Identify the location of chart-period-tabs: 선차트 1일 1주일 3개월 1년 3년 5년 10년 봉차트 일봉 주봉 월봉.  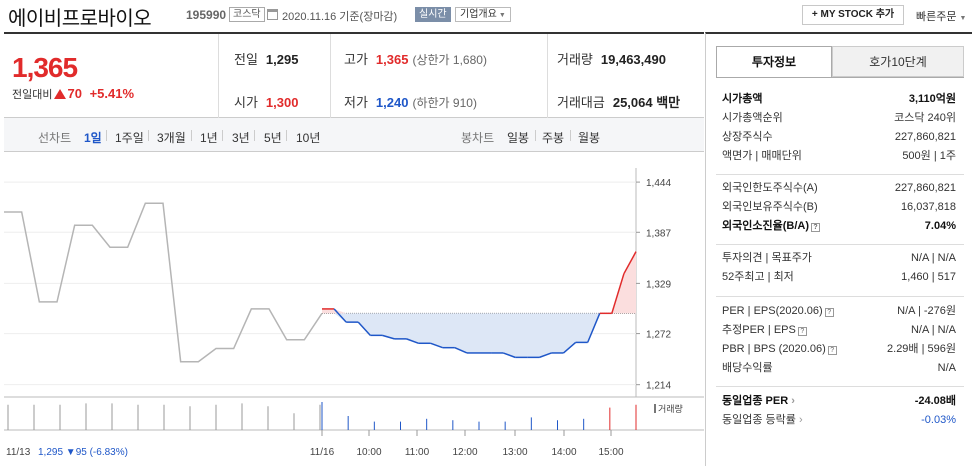
(354, 135).